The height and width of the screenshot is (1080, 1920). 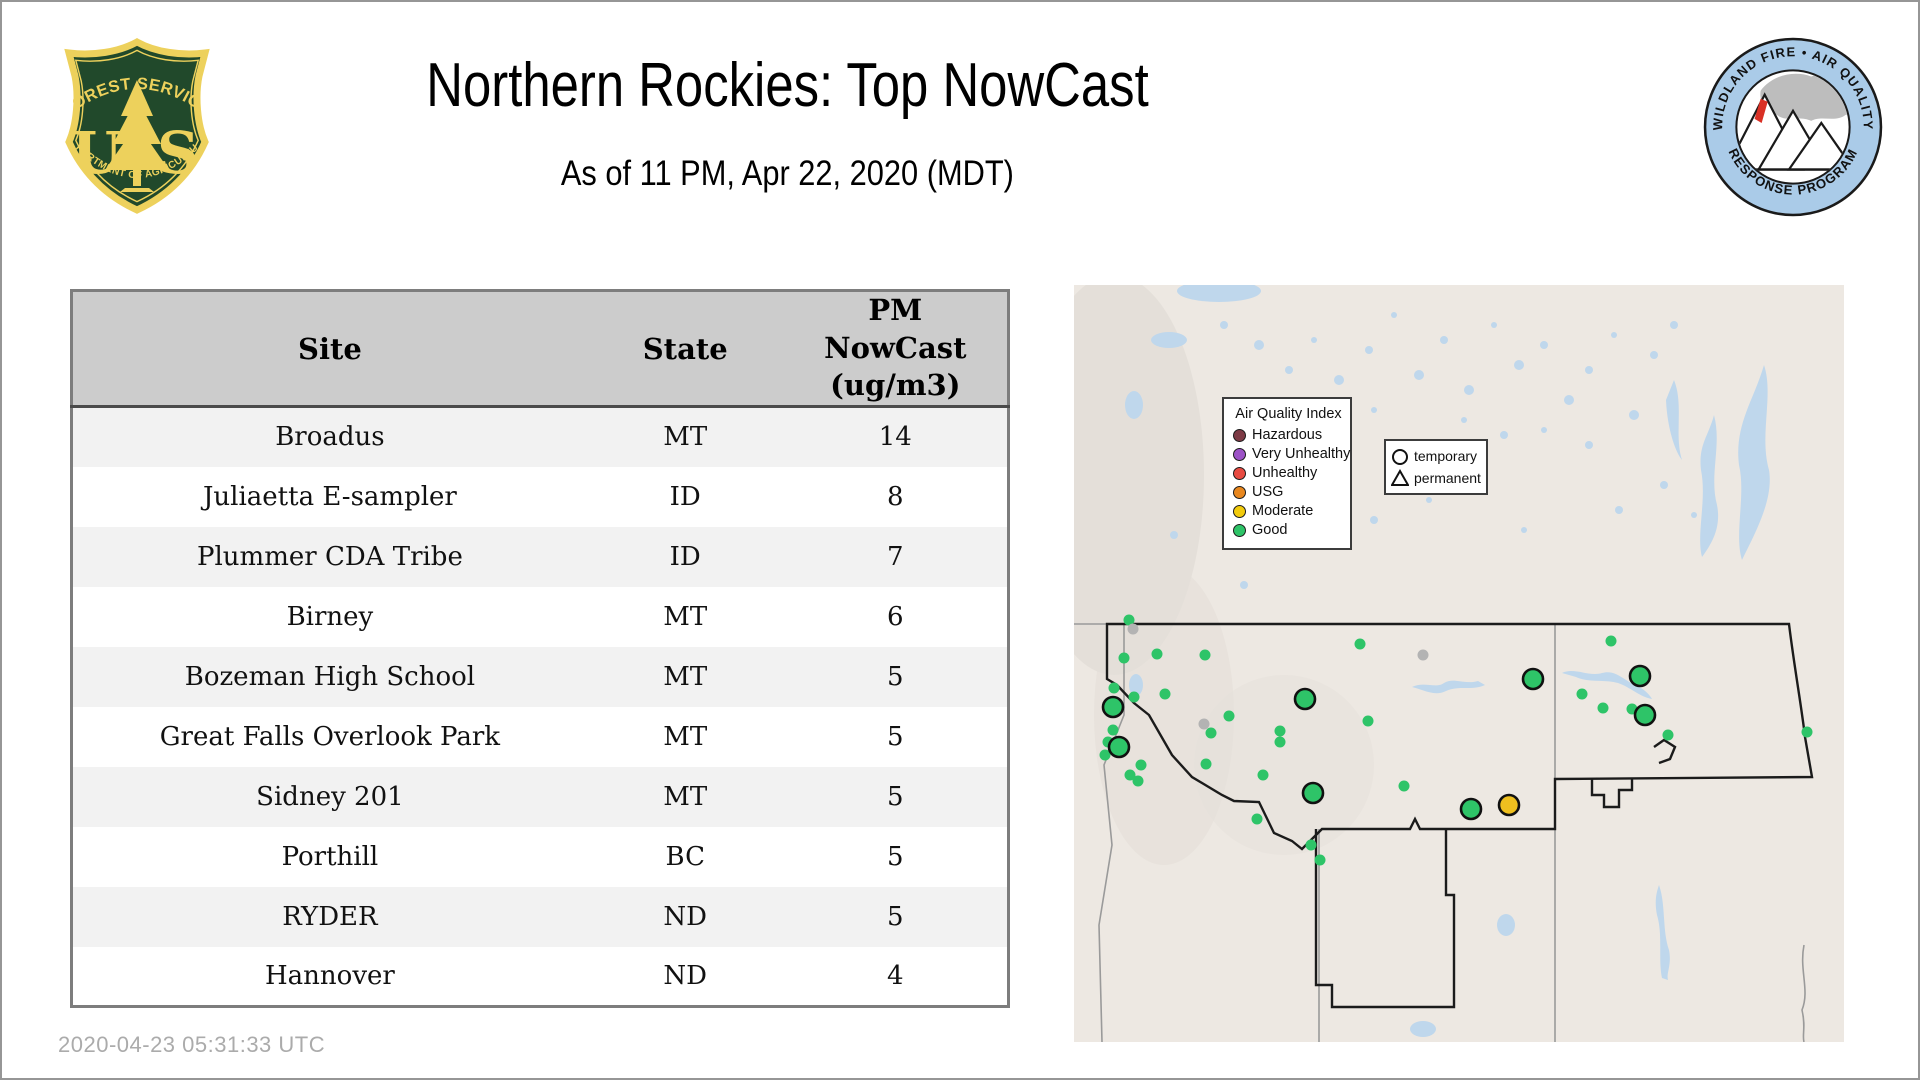 I want to click on aqi-legend-item: Hazardous, so click(x=1288, y=435).